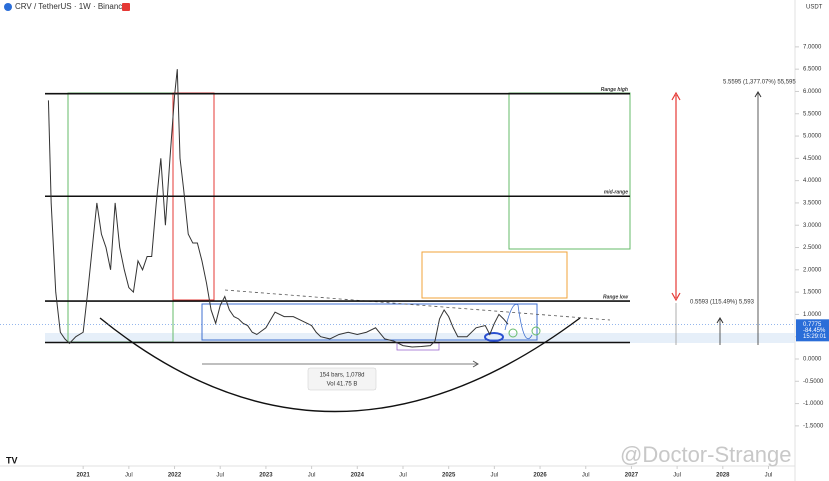 The image size is (829, 481). Describe the element at coordinates (369, 322) in the screenshot. I see `range-box` at that location.